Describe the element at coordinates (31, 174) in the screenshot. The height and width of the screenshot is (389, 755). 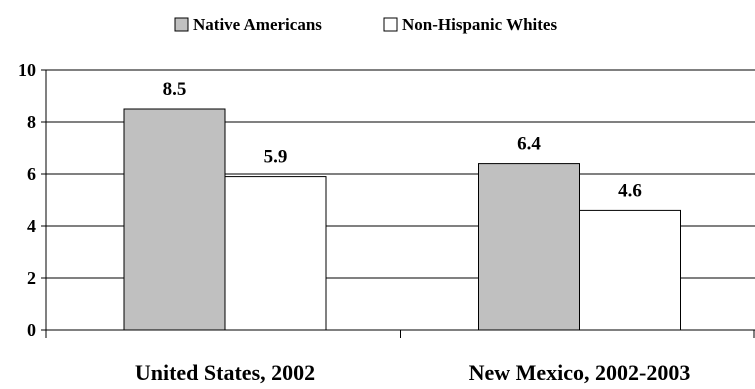
I see `y-tick-label-6: 6` at that location.